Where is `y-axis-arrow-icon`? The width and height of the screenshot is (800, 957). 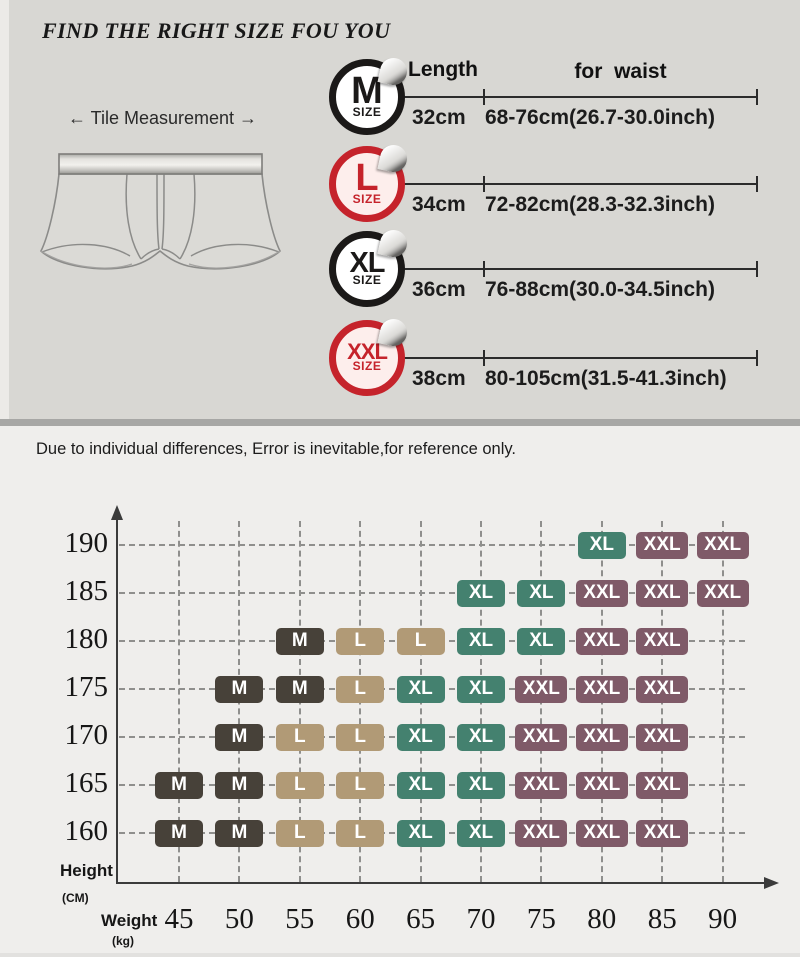
y-axis-arrow-icon is located at coordinates (117, 512).